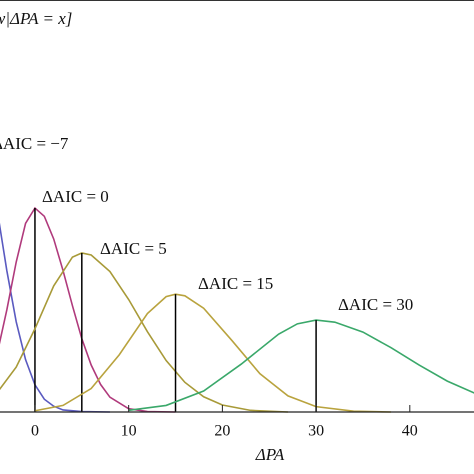 The height and width of the screenshot is (474, 474). What do you see at coordinates (410, 431) in the screenshot?
I see `x-tick-label: 40` at bounding box center [410, 431].